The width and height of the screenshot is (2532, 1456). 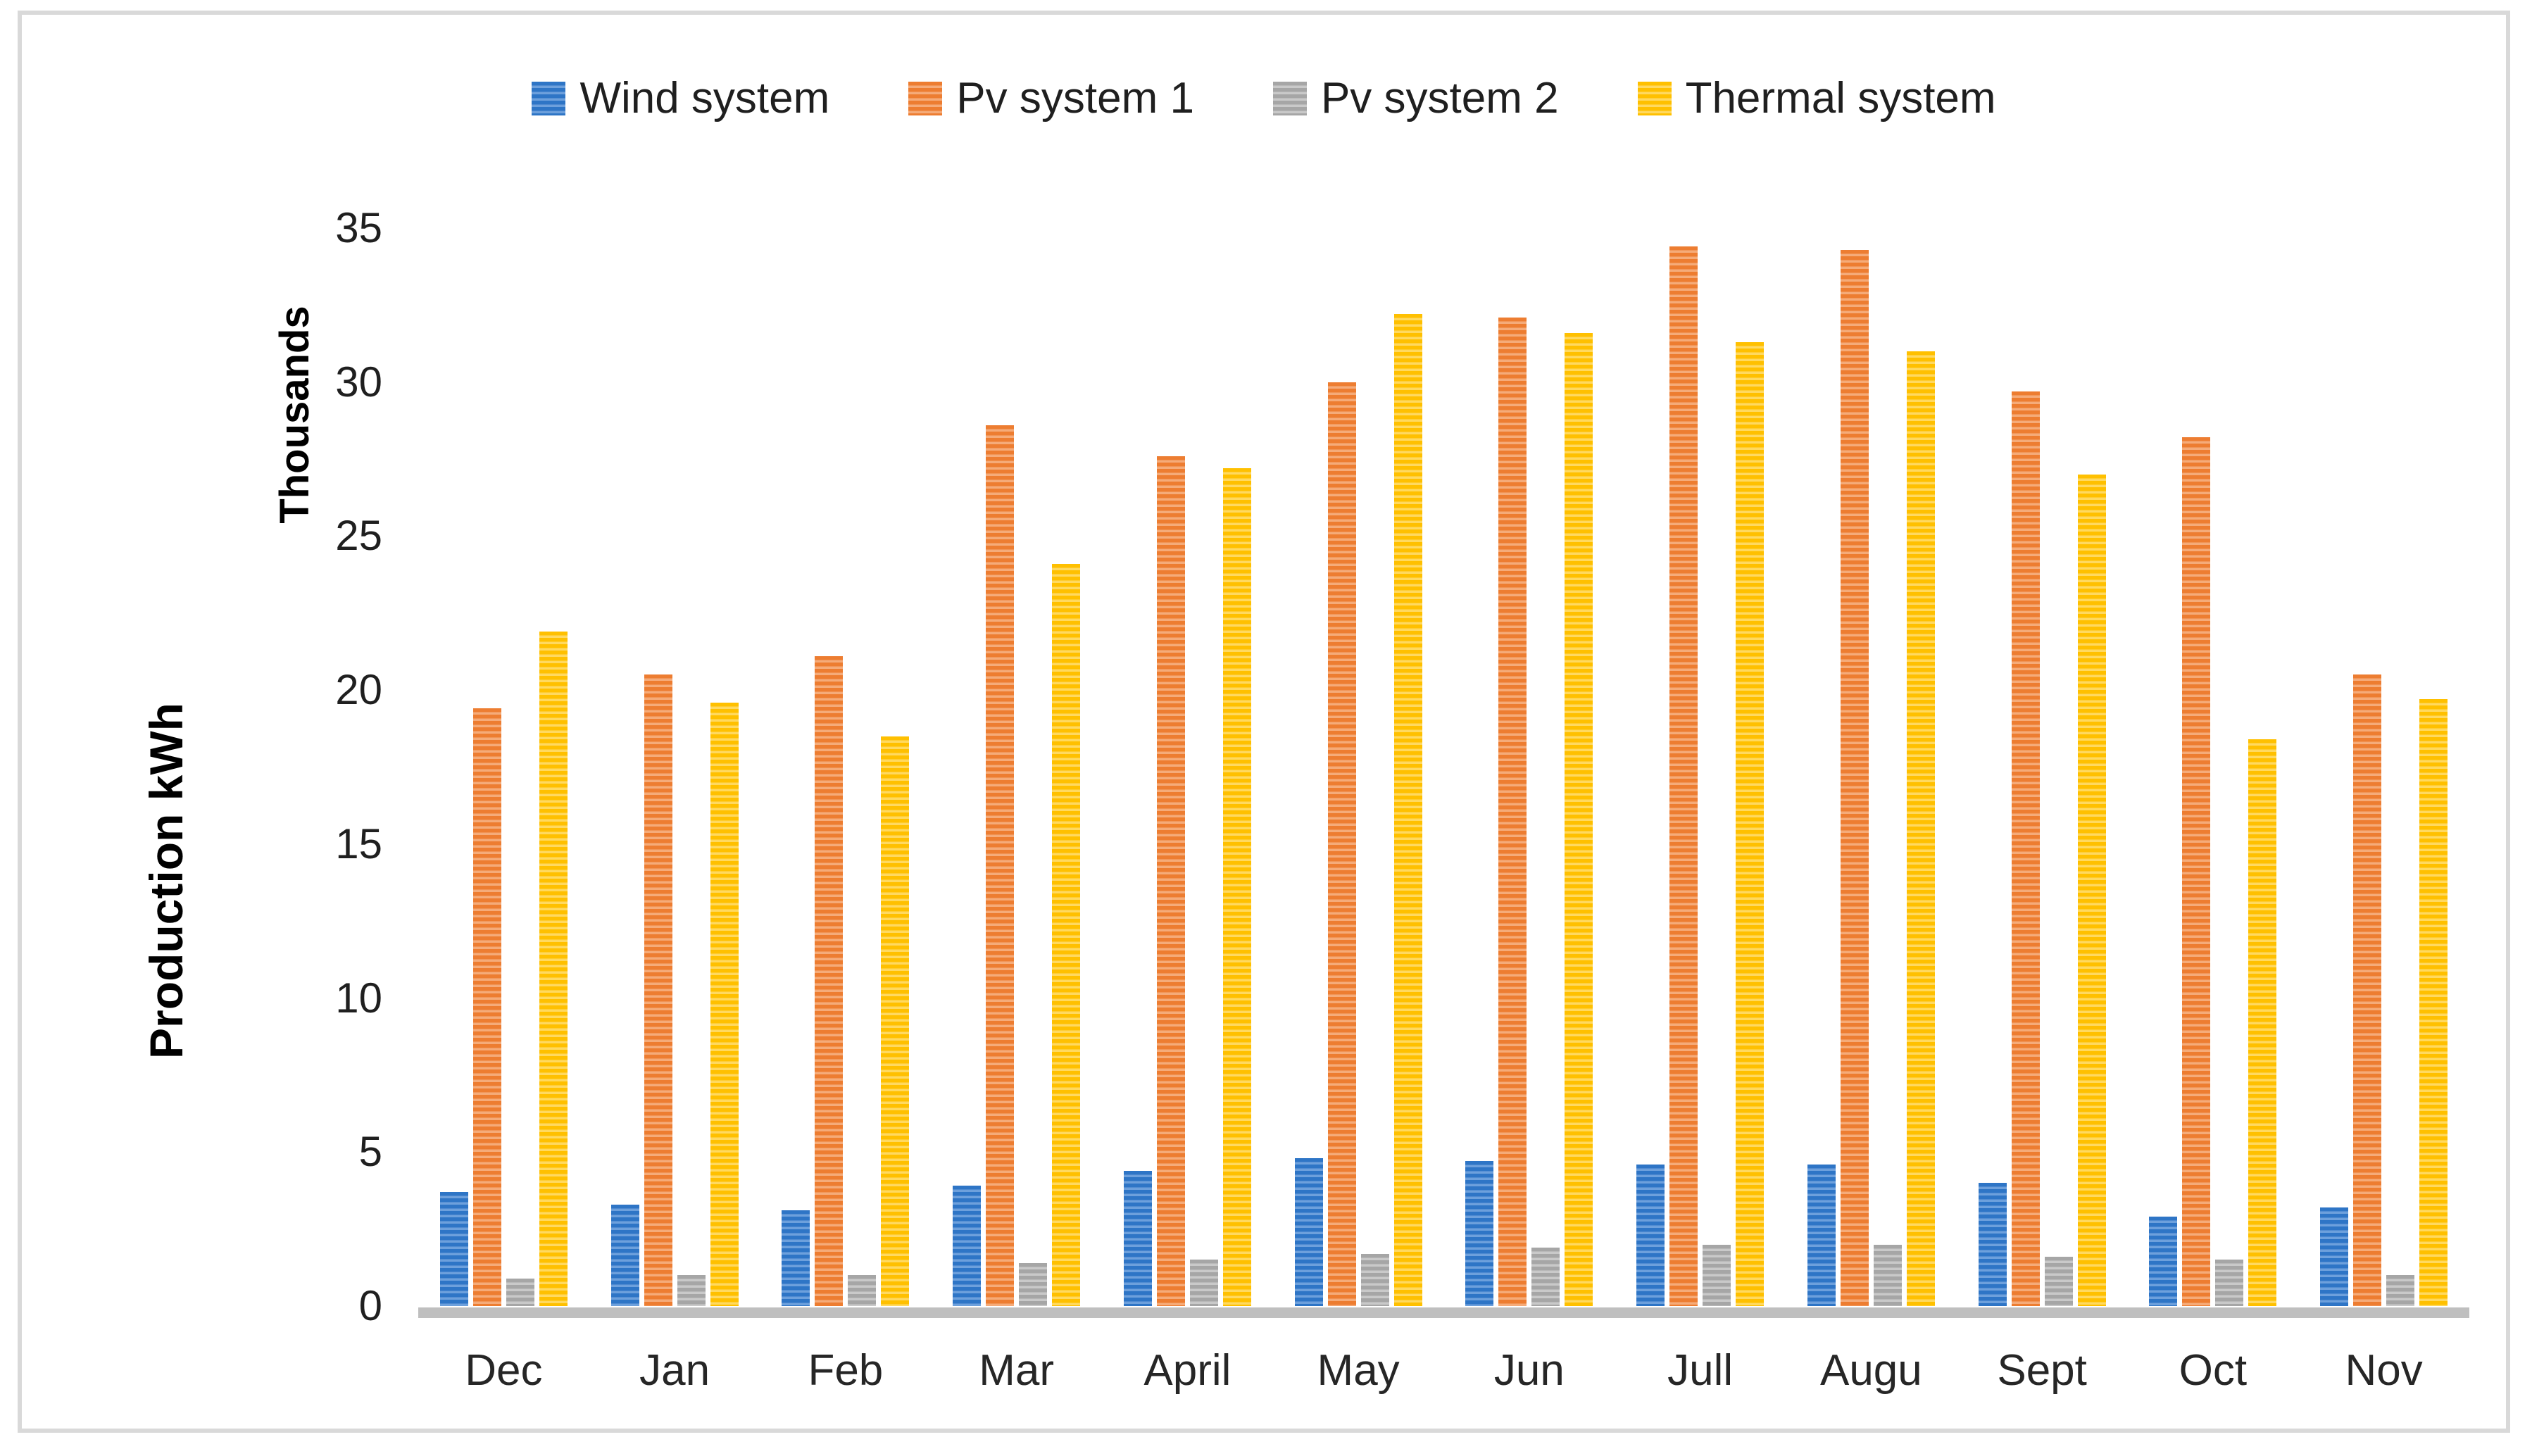 What do you see at coordinates (2400, 1290) in the screenshot?
I see `bar-pv-system-2-nov` at bounding box center [2400, 1290].